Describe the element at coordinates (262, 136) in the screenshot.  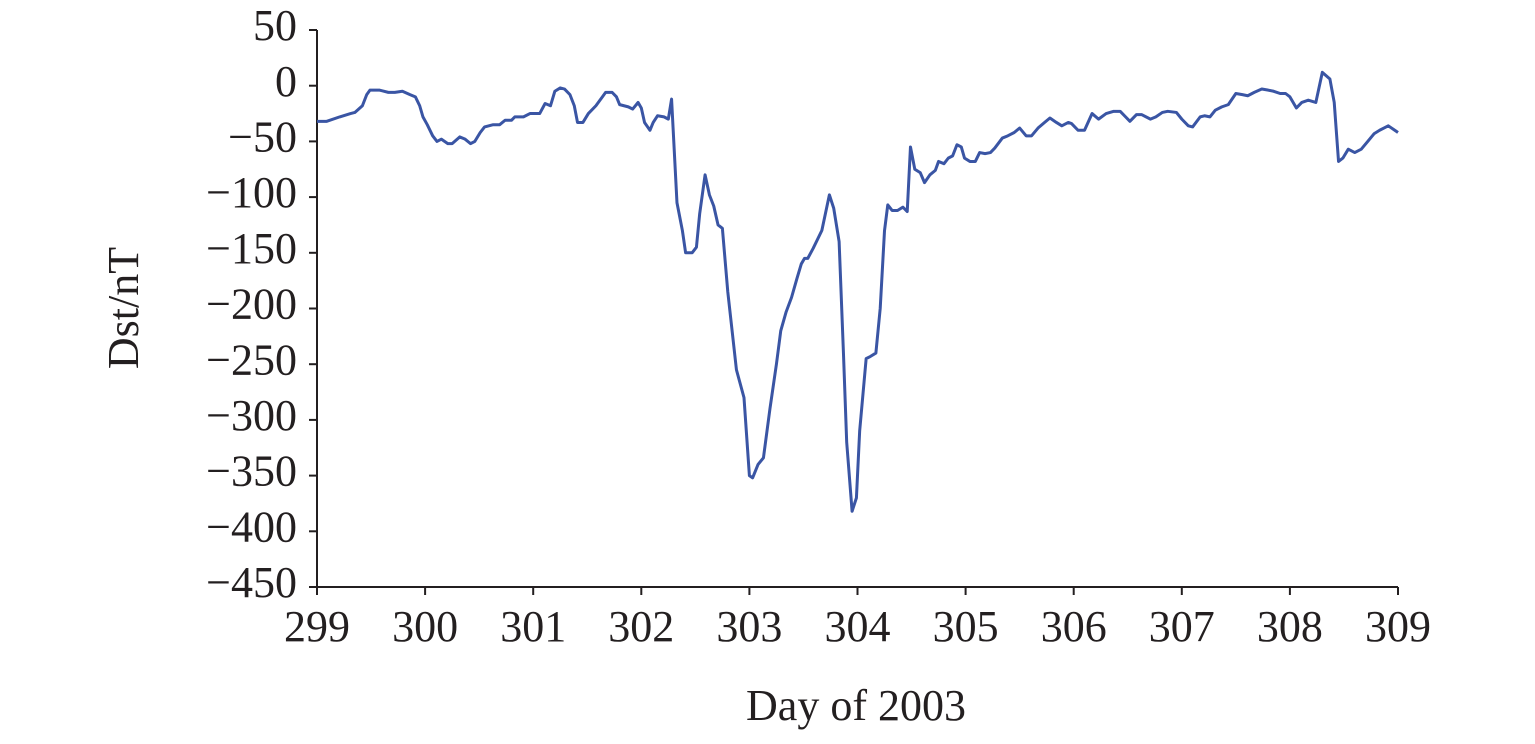
I see `y-tick-label: −50` at that location.